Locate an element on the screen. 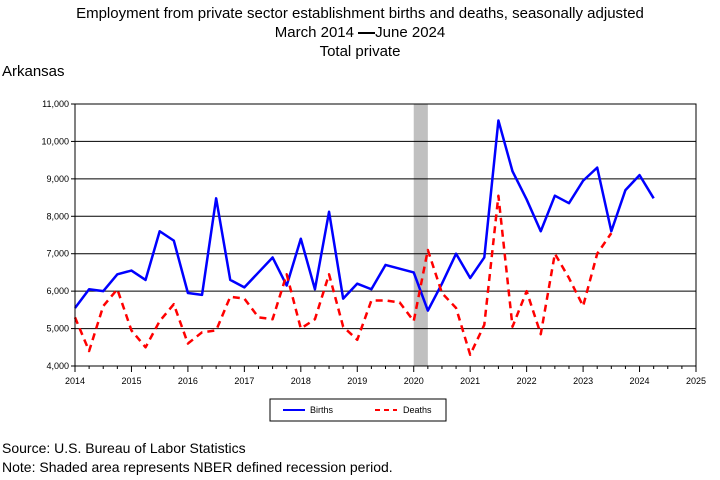 The height and width of the screenshot is (480, 720). y-tick-label: 10,000 is located at coordinates (55, 141).